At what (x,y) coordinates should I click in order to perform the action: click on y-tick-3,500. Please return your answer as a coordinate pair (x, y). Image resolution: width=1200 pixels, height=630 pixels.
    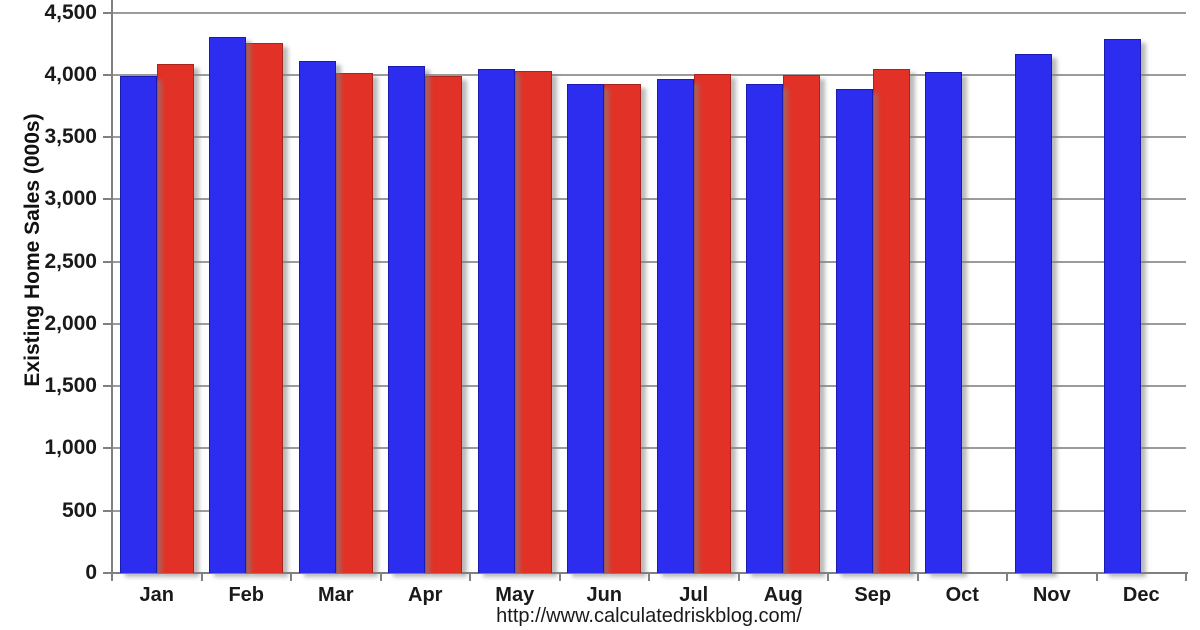
    Looking at the image, I should click on (108, 137).